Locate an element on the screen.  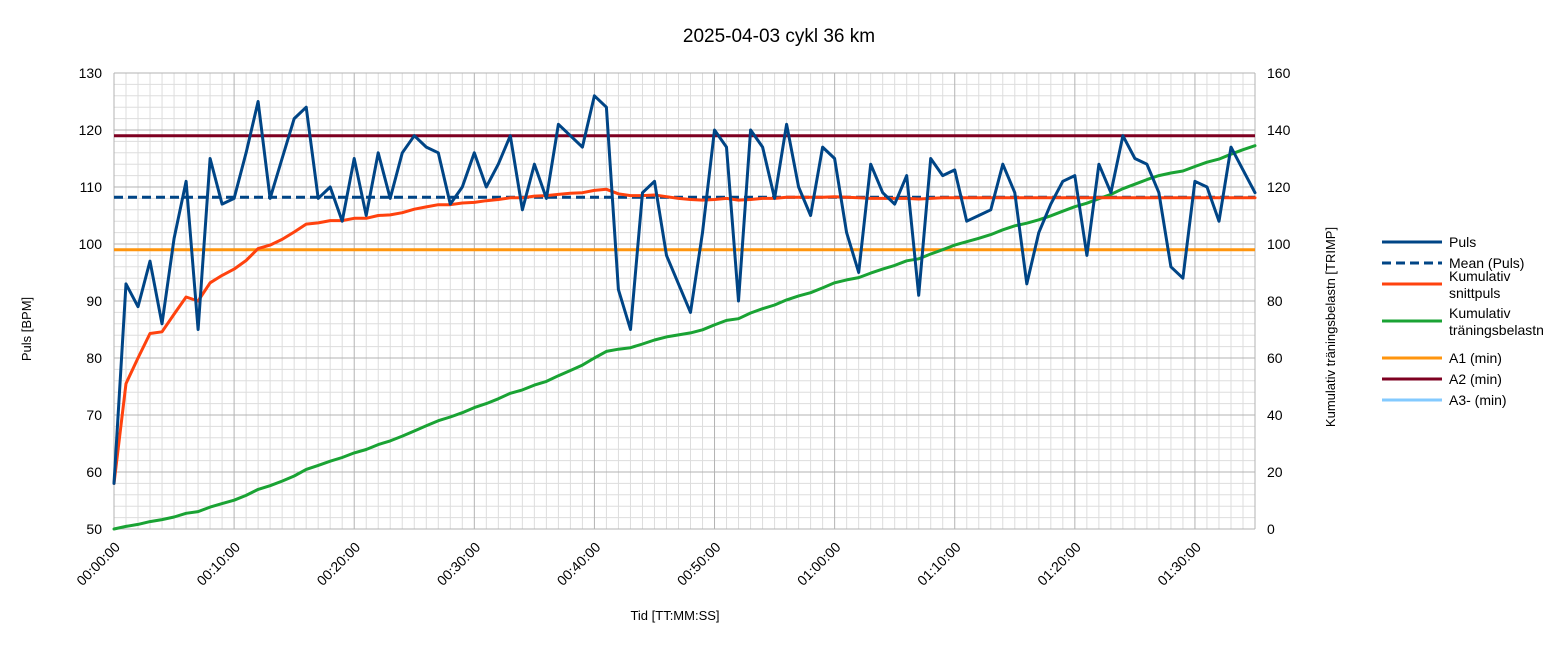
y-tick-label: 70 is located at coordinates (94, 415).